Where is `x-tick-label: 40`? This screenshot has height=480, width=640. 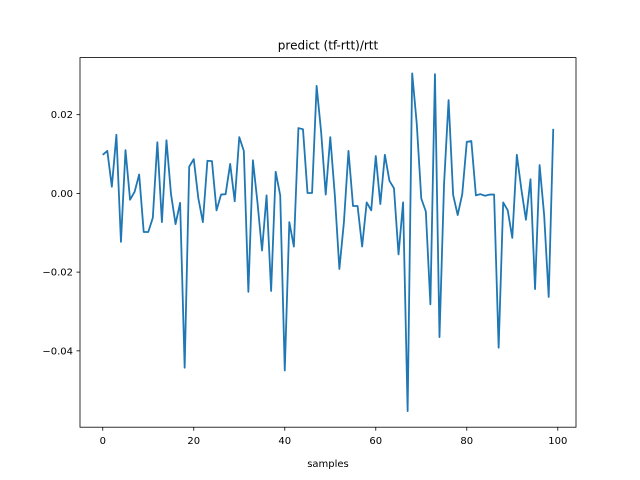
x-tick-label: 40 is located at coordinates (284, 441).